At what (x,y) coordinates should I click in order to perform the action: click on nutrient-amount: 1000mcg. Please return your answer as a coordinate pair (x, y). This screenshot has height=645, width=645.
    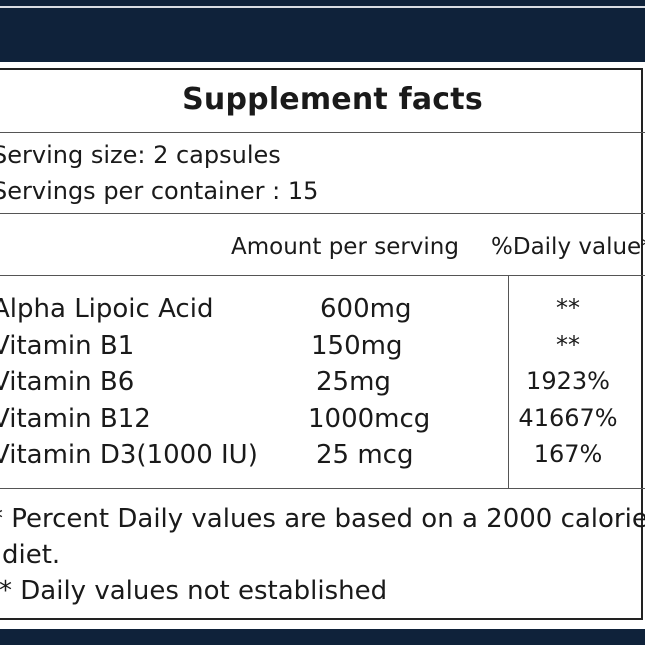
    Looking at the image, I should click on (369, 419).